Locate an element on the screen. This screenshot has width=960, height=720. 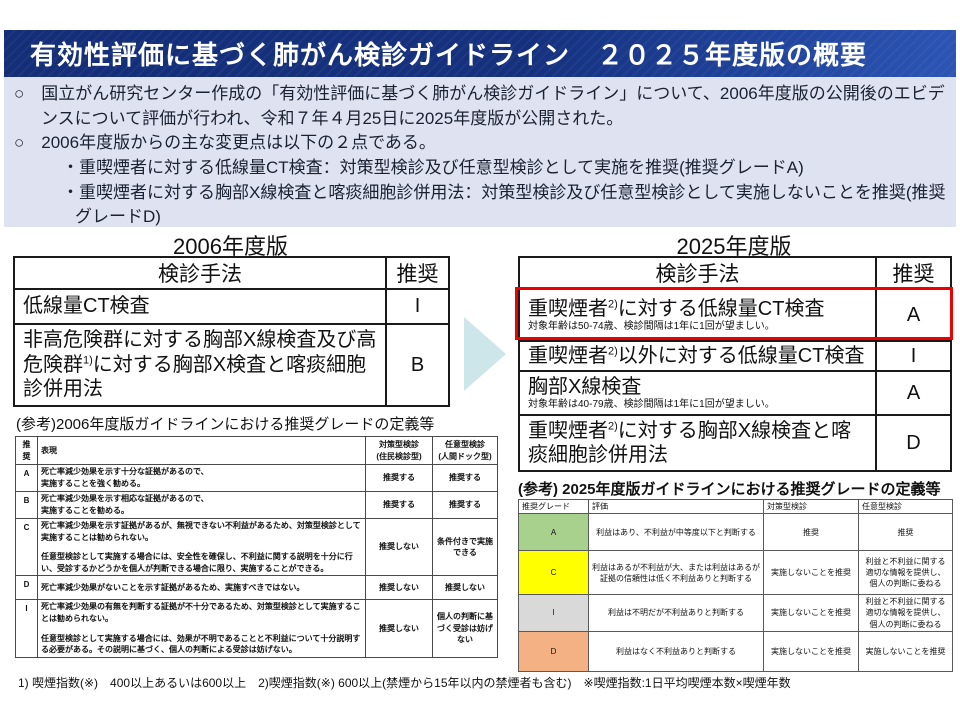
method-main: 胸部X線検査 is located at coordinates (698, 387).